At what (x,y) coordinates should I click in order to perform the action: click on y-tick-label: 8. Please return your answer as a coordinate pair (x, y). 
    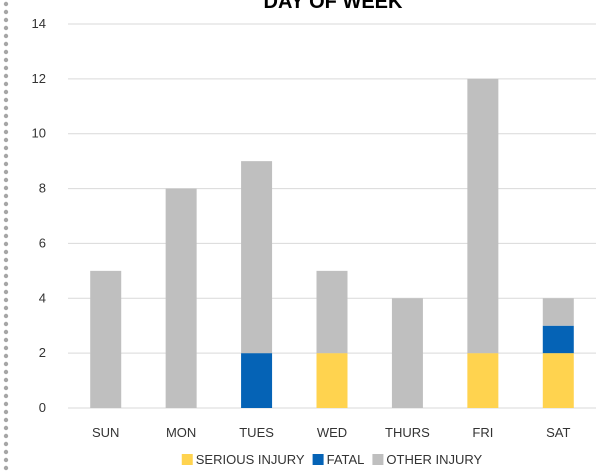
    Looking at the image, I should click on (42, 188).